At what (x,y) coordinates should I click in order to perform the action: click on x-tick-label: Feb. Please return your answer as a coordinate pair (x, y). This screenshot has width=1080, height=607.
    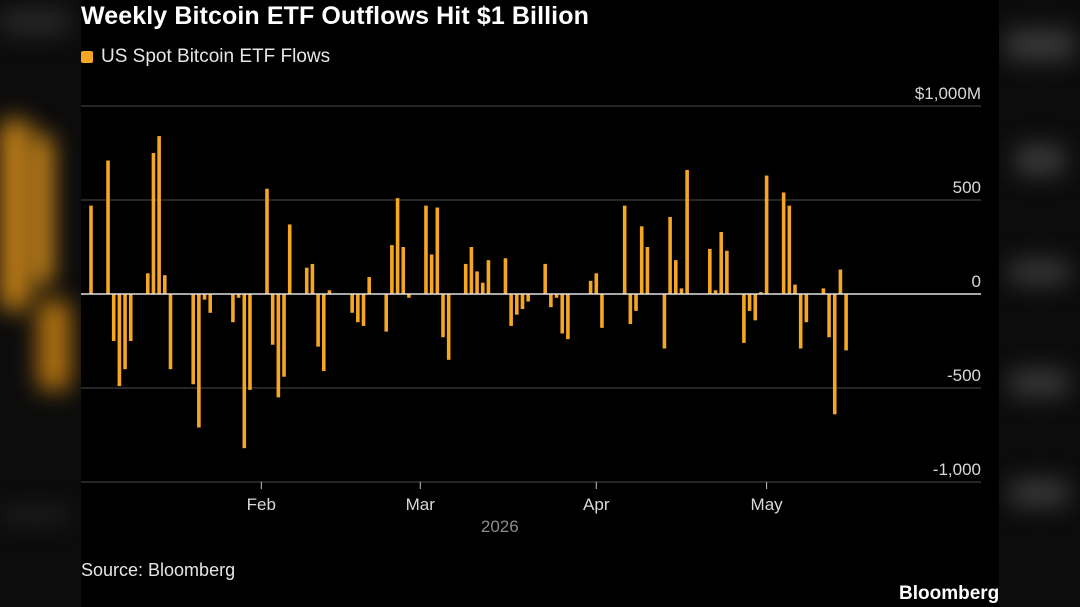
    Looking at the image, I should click on (261, 504).